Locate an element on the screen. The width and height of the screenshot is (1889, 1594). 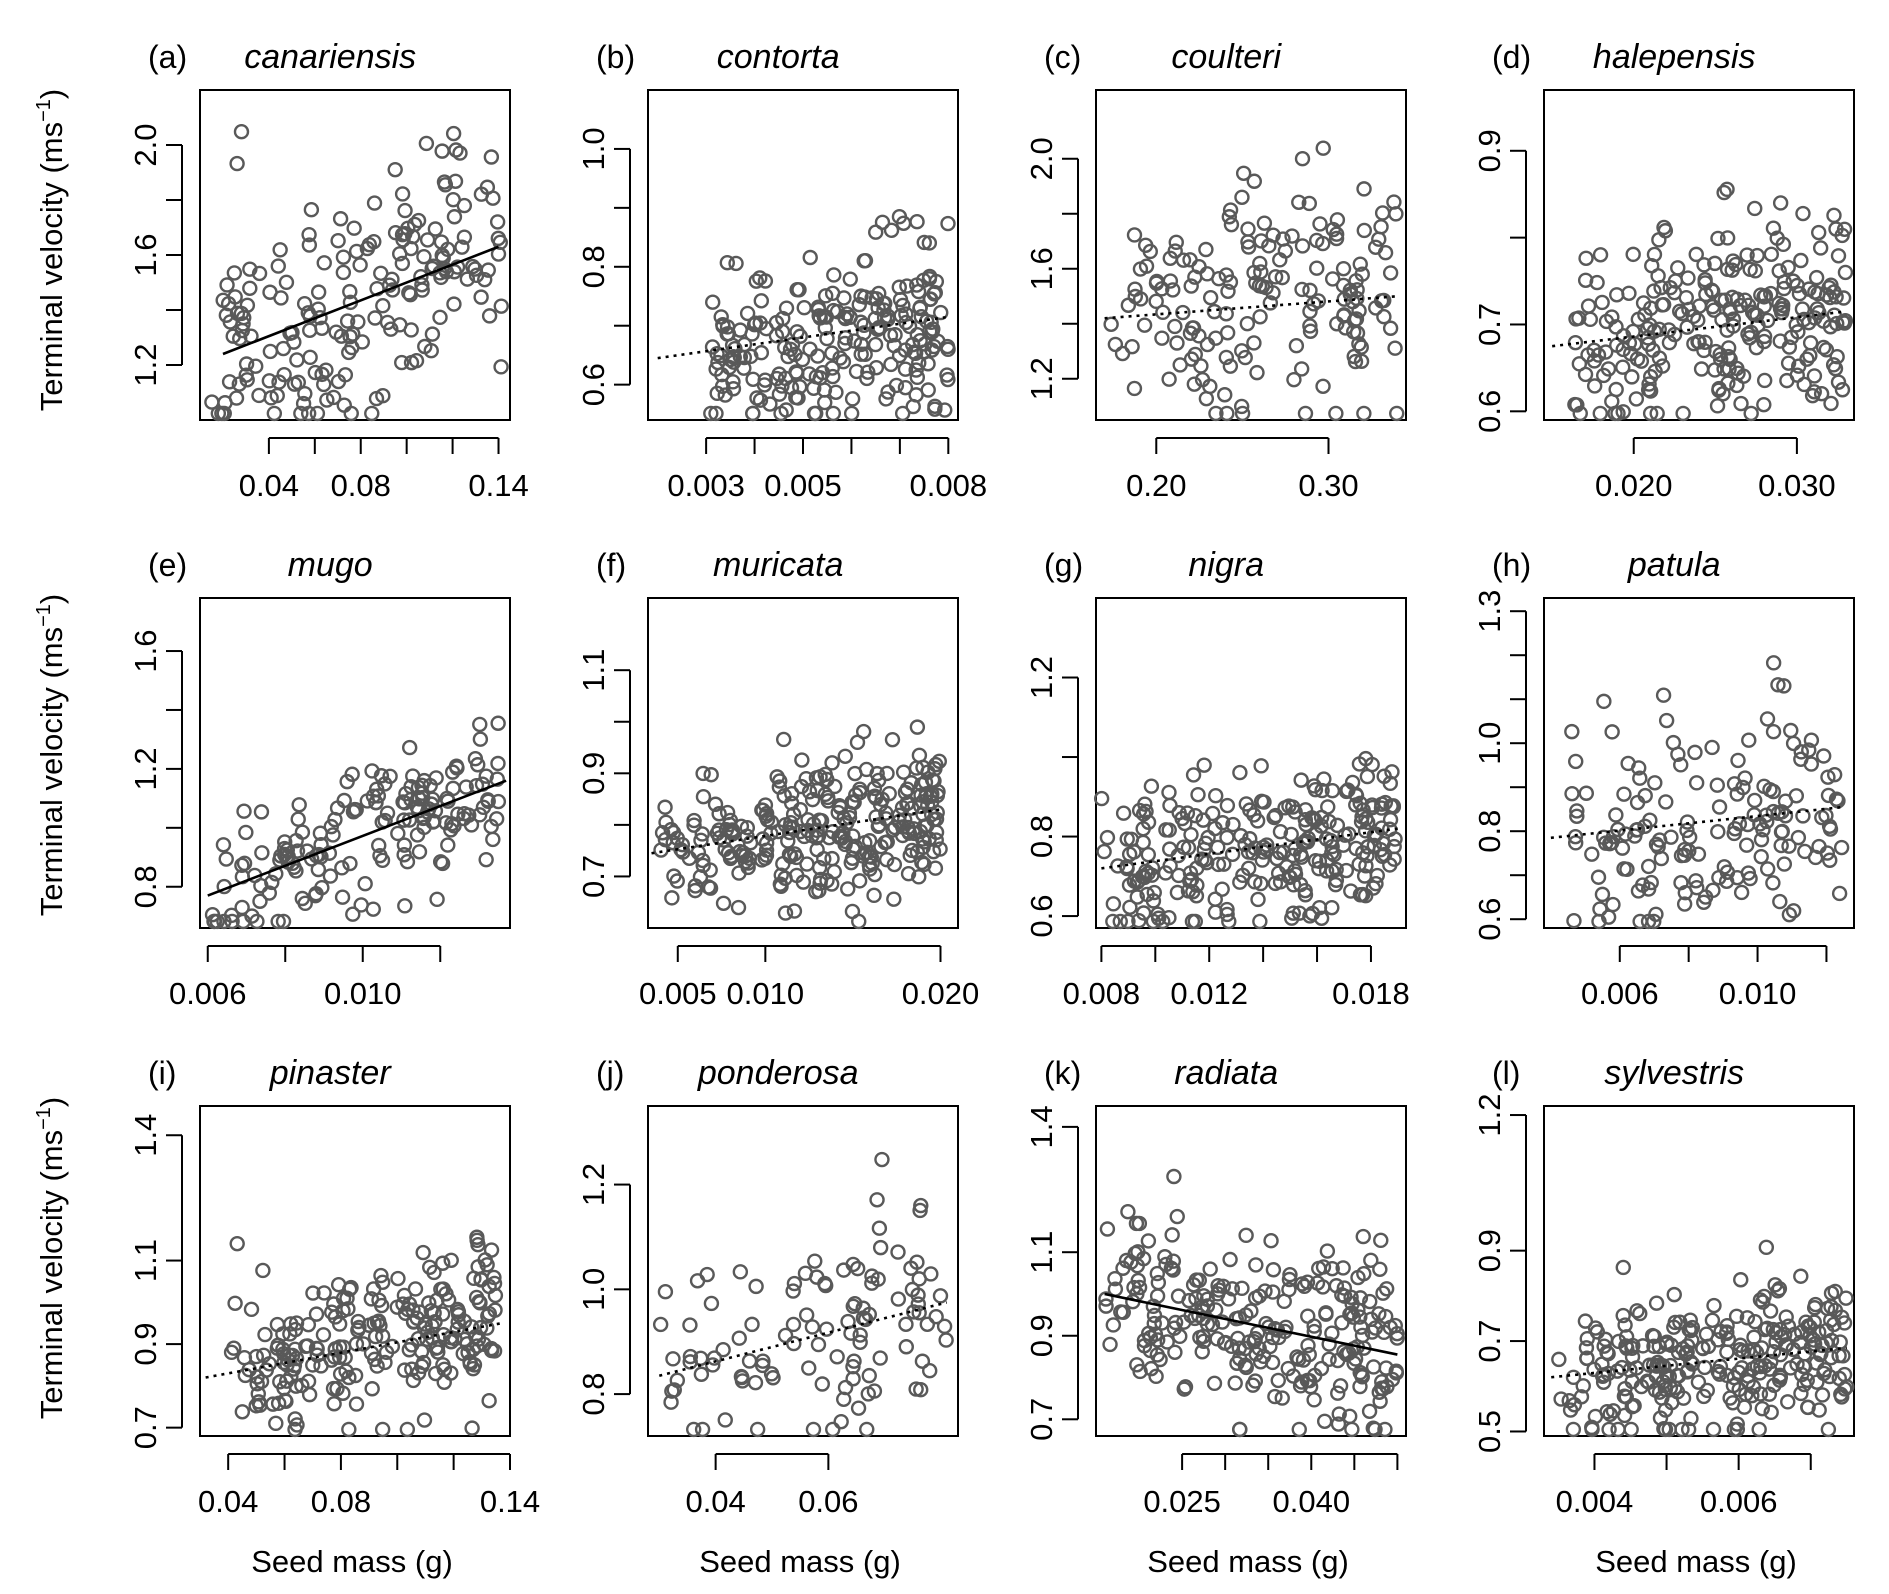
y-tick-label: 1.6 is located at coordinates (1041, 268).